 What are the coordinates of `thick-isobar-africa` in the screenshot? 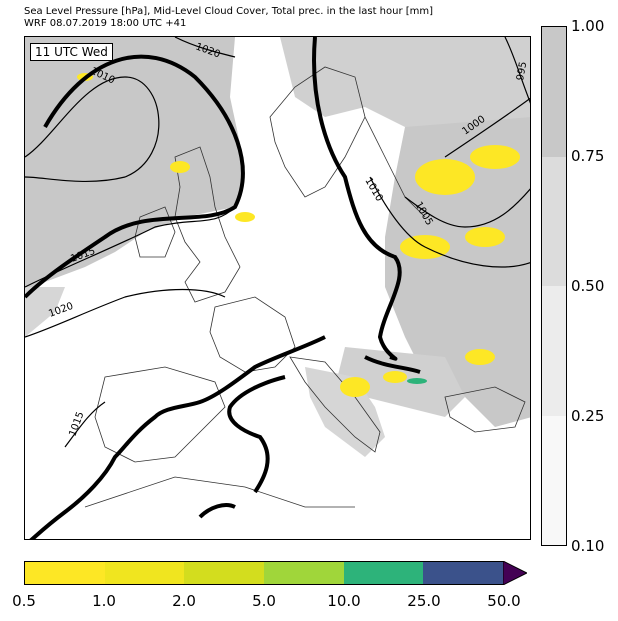 It's located at (217, 511).